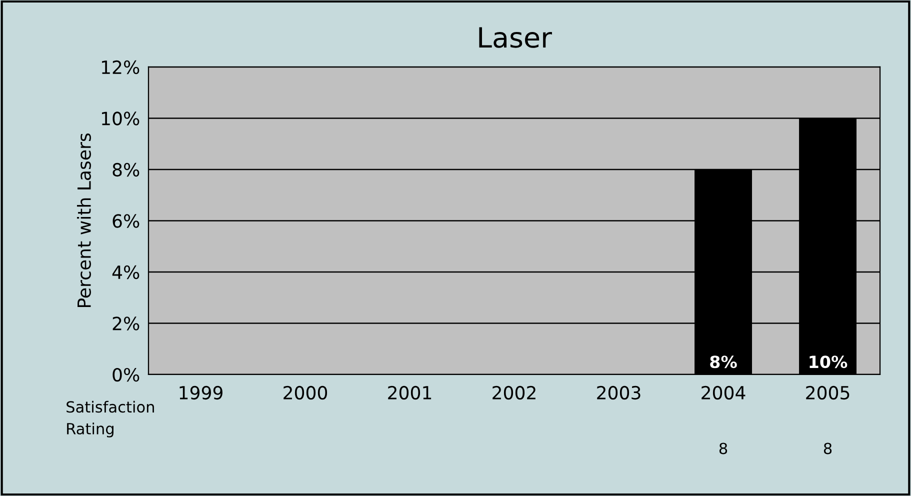  Describe the element at coordinates (515, 37) in the screenshot. I see `chart-title: Laser` at that location.